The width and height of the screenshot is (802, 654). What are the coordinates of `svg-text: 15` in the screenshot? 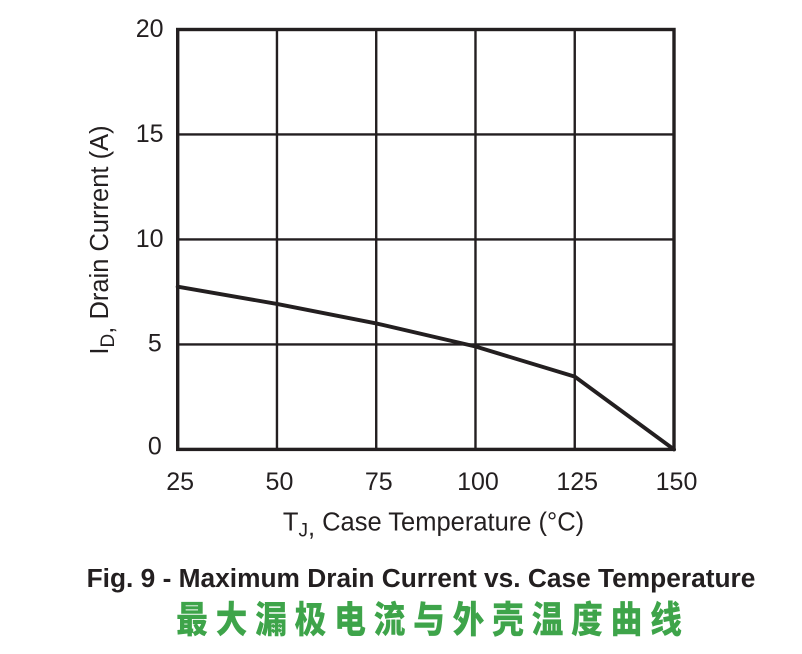 It's located at (150, 134).